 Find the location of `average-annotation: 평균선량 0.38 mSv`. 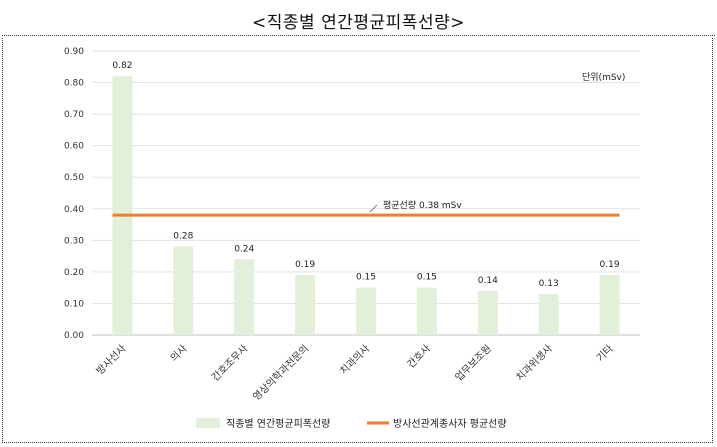

average-annotation: 평균선량 0.38 mSv is located at coordinates (422, 205).